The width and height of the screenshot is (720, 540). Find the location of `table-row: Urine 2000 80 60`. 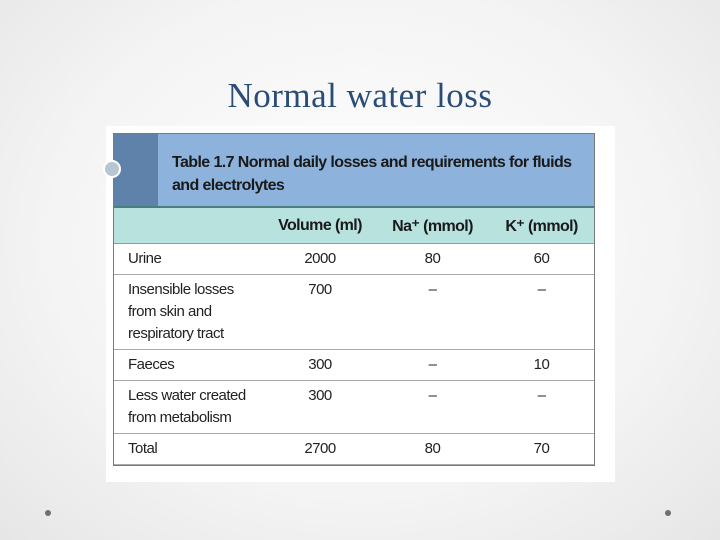

table-row: Urine 2000 80 60 is located at coordinates (354, 259).